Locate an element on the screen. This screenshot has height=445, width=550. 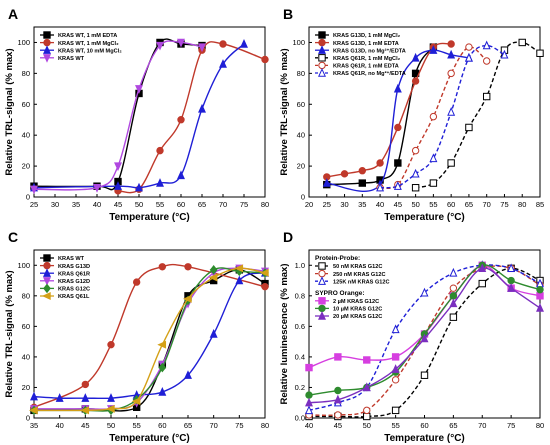
legend-label: KRAS WT, 10 mM MgCl₂ is located at coordinates (90, 51).